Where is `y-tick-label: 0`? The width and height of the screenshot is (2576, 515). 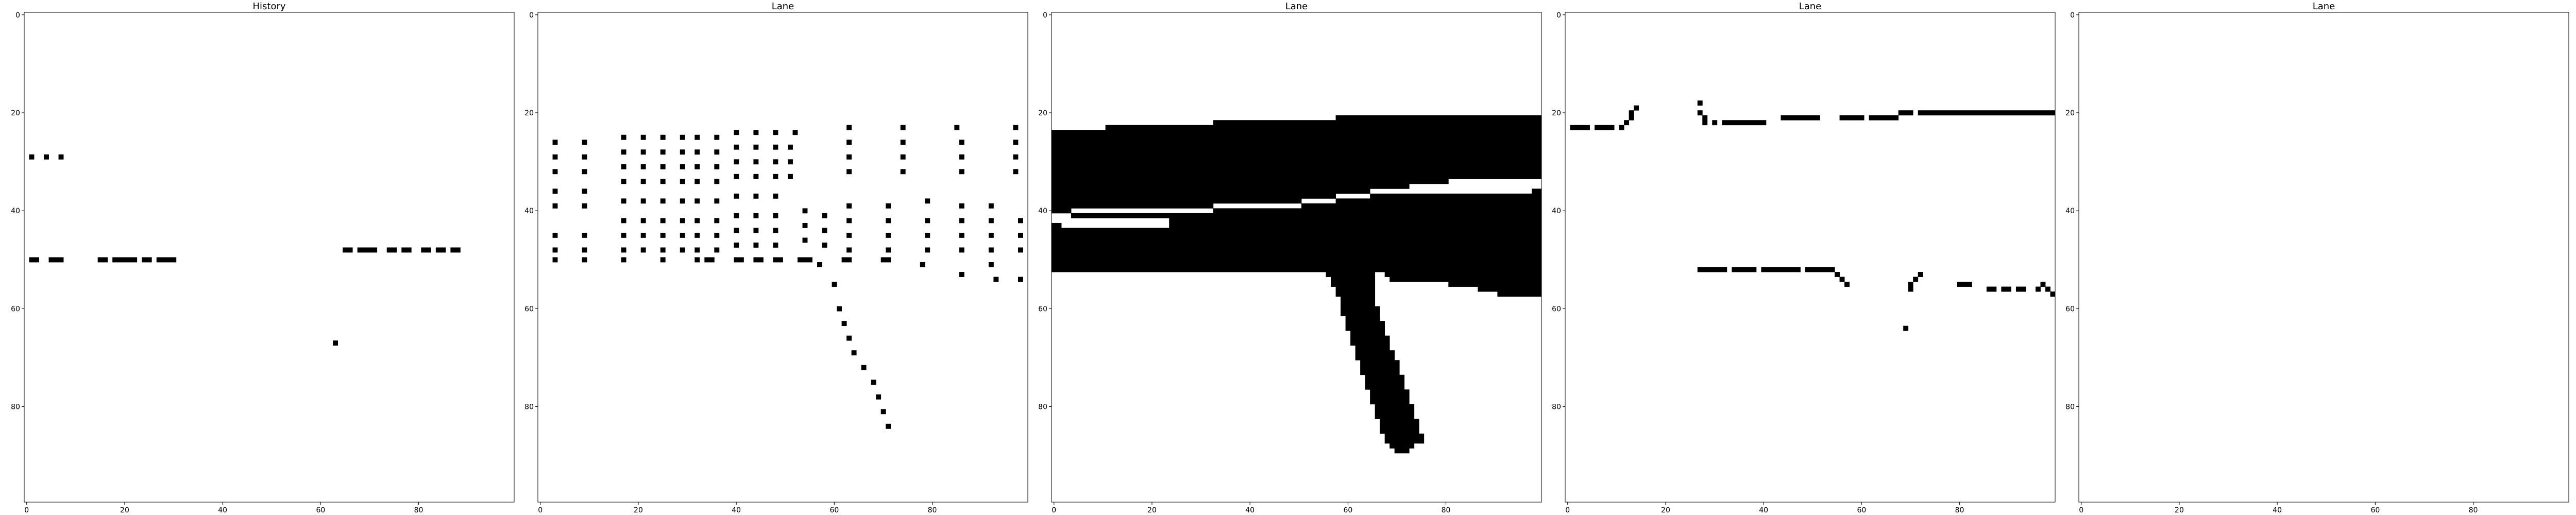
y-tick-label: 0 is located at coordinates (2072, 15).